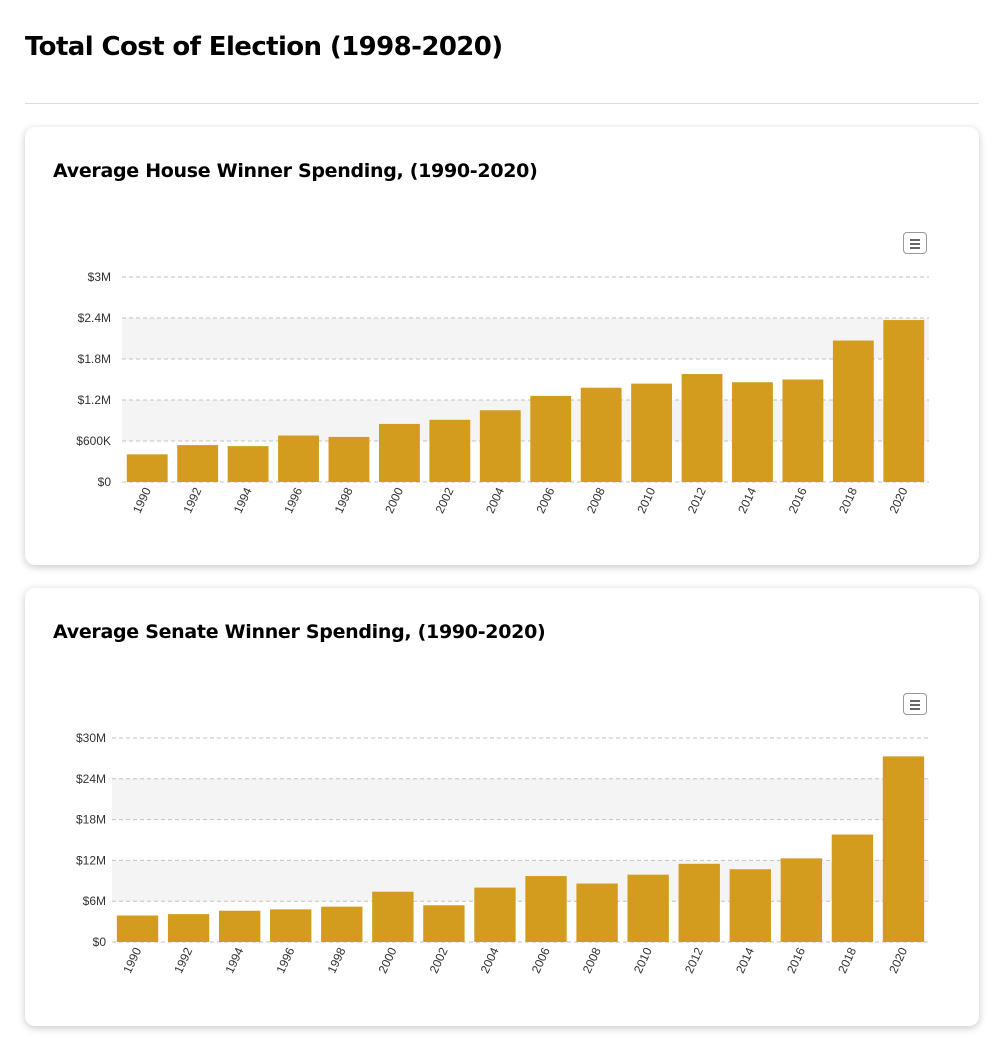 Image resolution: width=1000 pixels, height=1058 pixels. Describe the element at coordinates (94, 901) in the screenshot. I see `y-tick-label: $6M` at that location.